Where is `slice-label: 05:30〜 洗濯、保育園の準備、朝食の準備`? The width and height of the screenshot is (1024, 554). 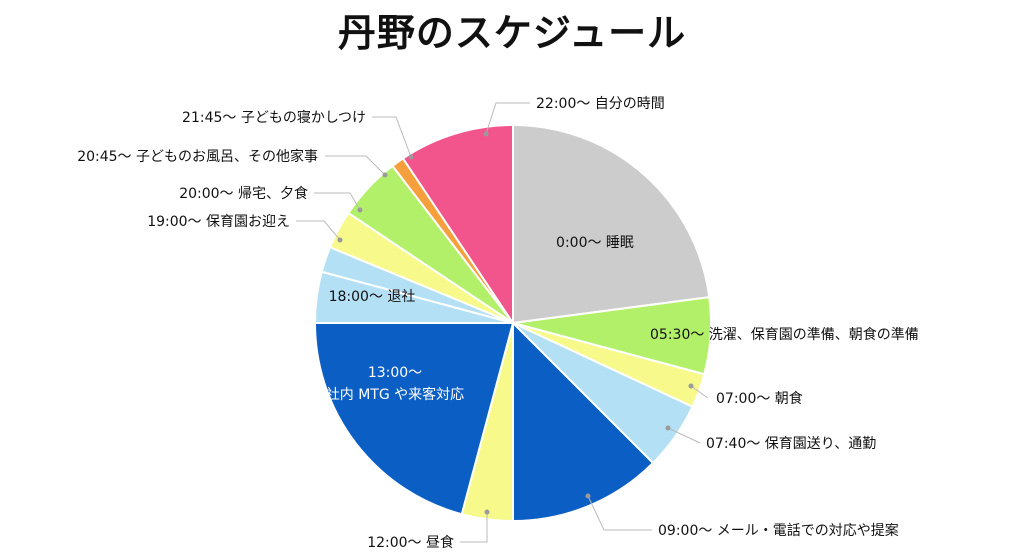 slice-label: 05:30〜 洗濯、保育園の準備、朝食の準備 is located at coordinates (784, 334).